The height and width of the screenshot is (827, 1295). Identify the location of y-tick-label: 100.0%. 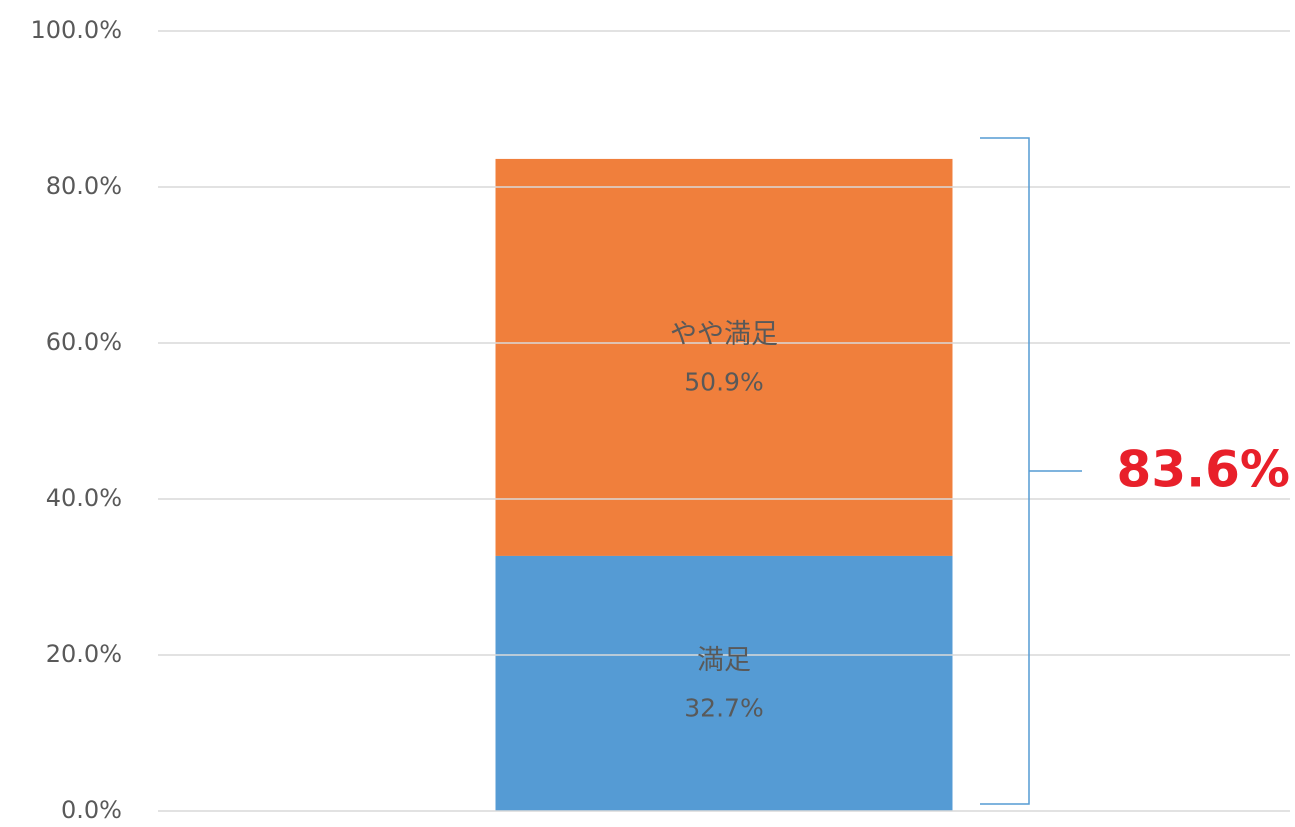
(76, 30).